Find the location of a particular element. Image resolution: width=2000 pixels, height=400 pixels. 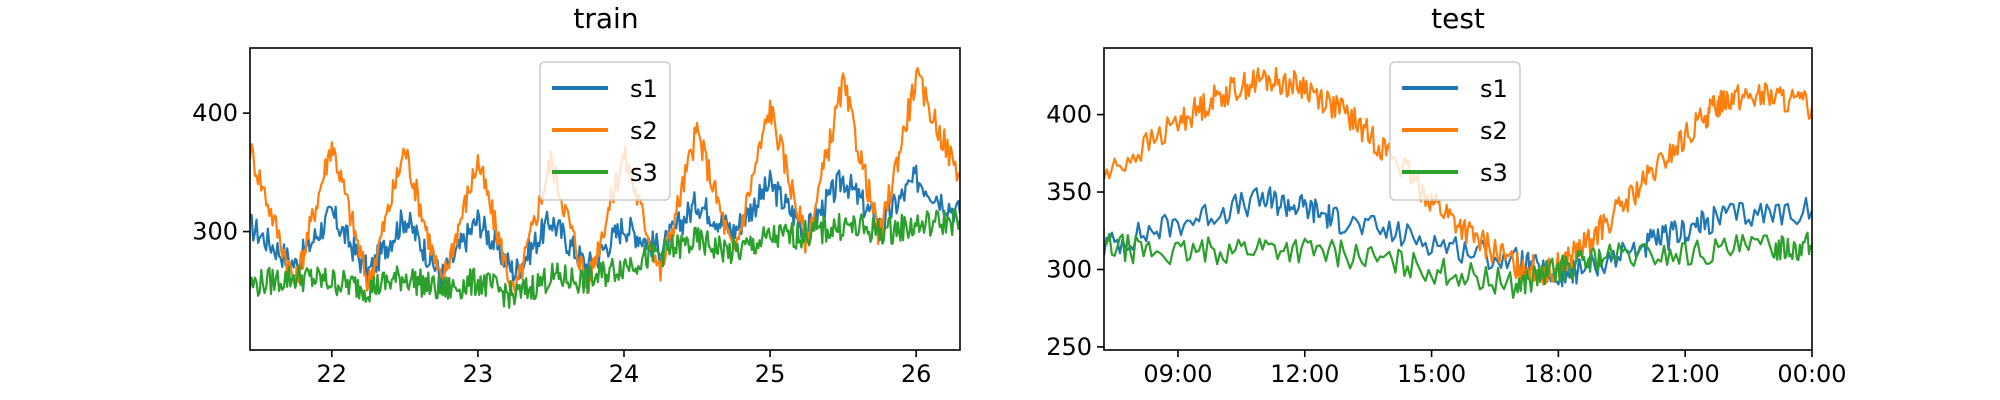

y-tick-label: 350 is located at coordinates (1069, 192).